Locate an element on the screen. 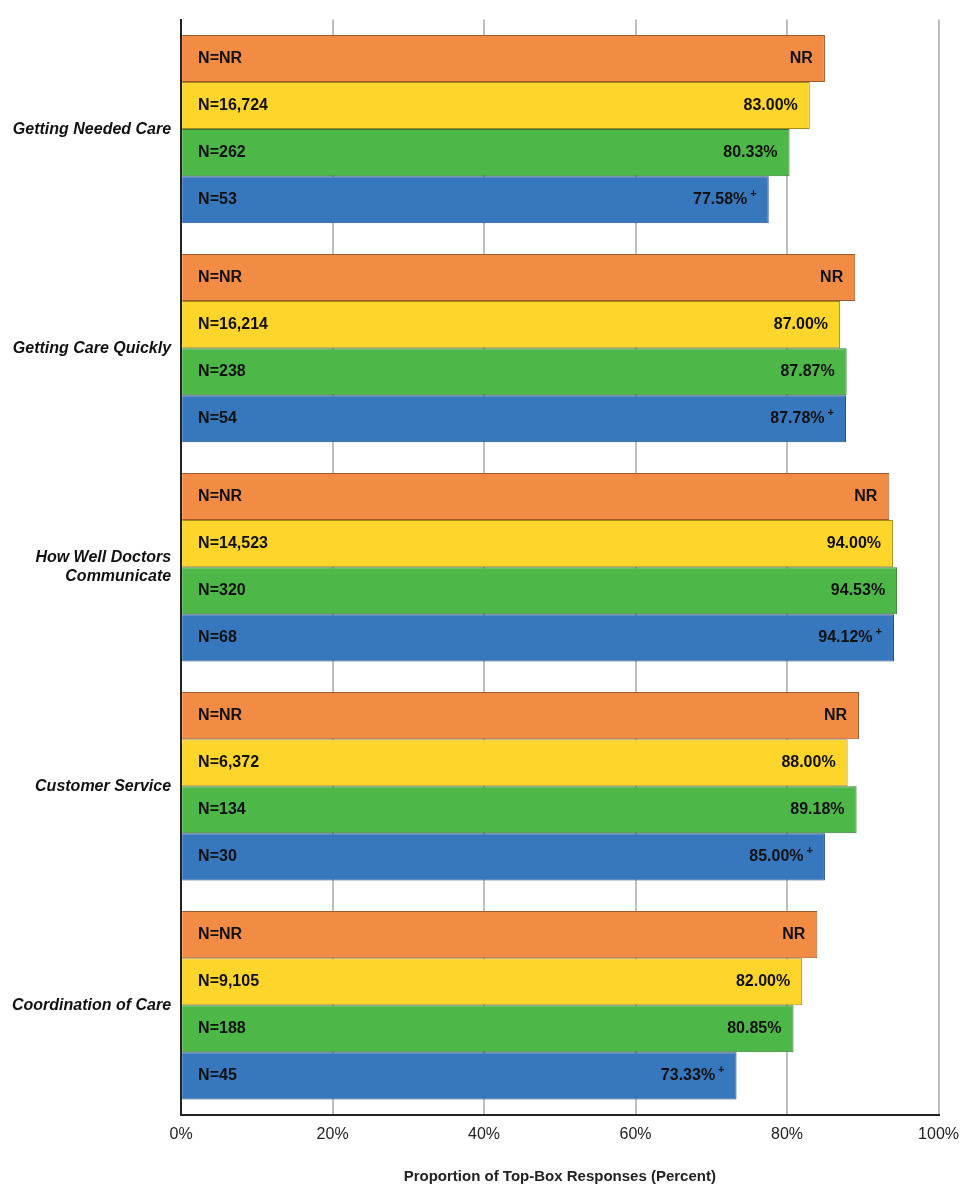 Image resolution: width=969 pixels, height=1198 pixels. annotation: N=320 is located at coordinates (222, 590).